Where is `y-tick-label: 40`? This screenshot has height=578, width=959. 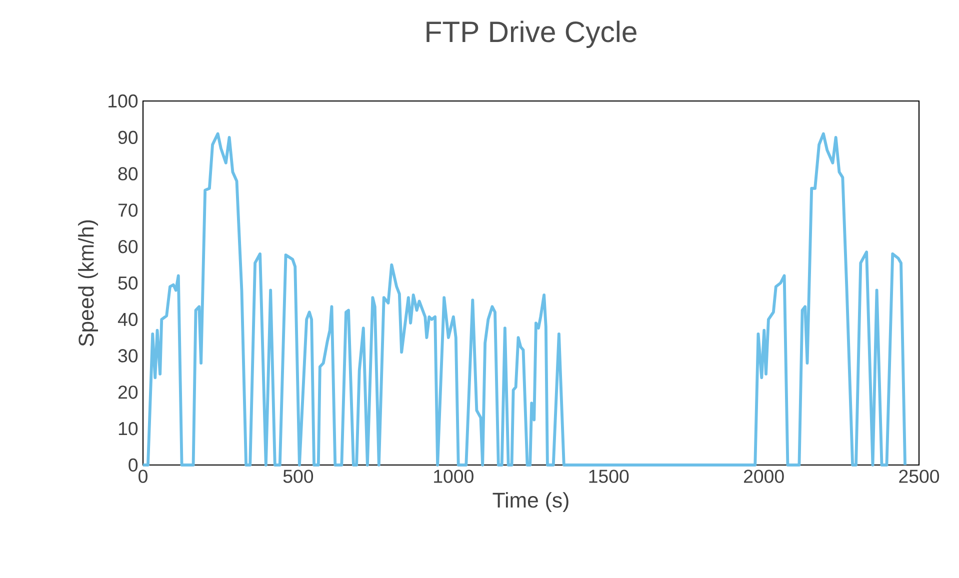 y-tick-label: 40 is located at coordinates (128, 319).